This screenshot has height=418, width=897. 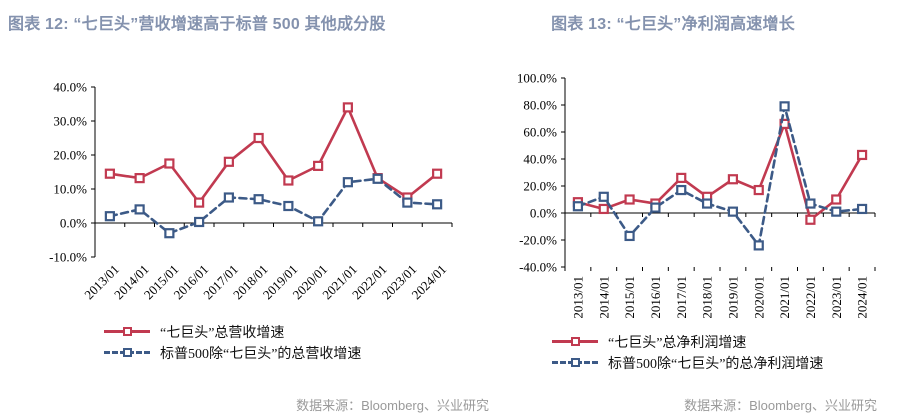 I want to click on svg-text: 2020/01, so click(x=758, y=297).